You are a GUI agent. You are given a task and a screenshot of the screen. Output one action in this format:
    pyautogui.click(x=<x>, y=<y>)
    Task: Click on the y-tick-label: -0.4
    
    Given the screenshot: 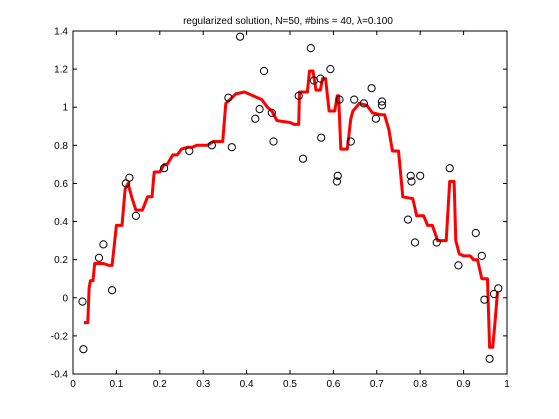 What is the action you would take?
    pyautogui.click(x=60, y=375)
    